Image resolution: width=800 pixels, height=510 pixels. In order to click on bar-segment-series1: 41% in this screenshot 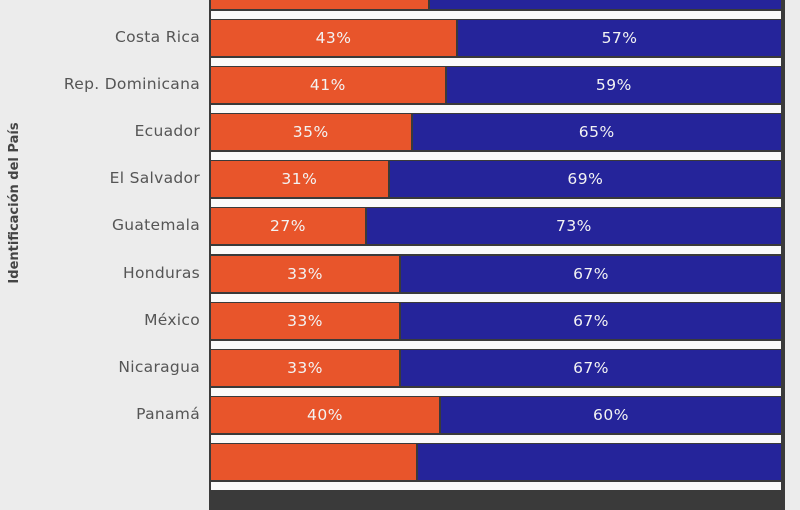, I will do `click(328, 85)`.